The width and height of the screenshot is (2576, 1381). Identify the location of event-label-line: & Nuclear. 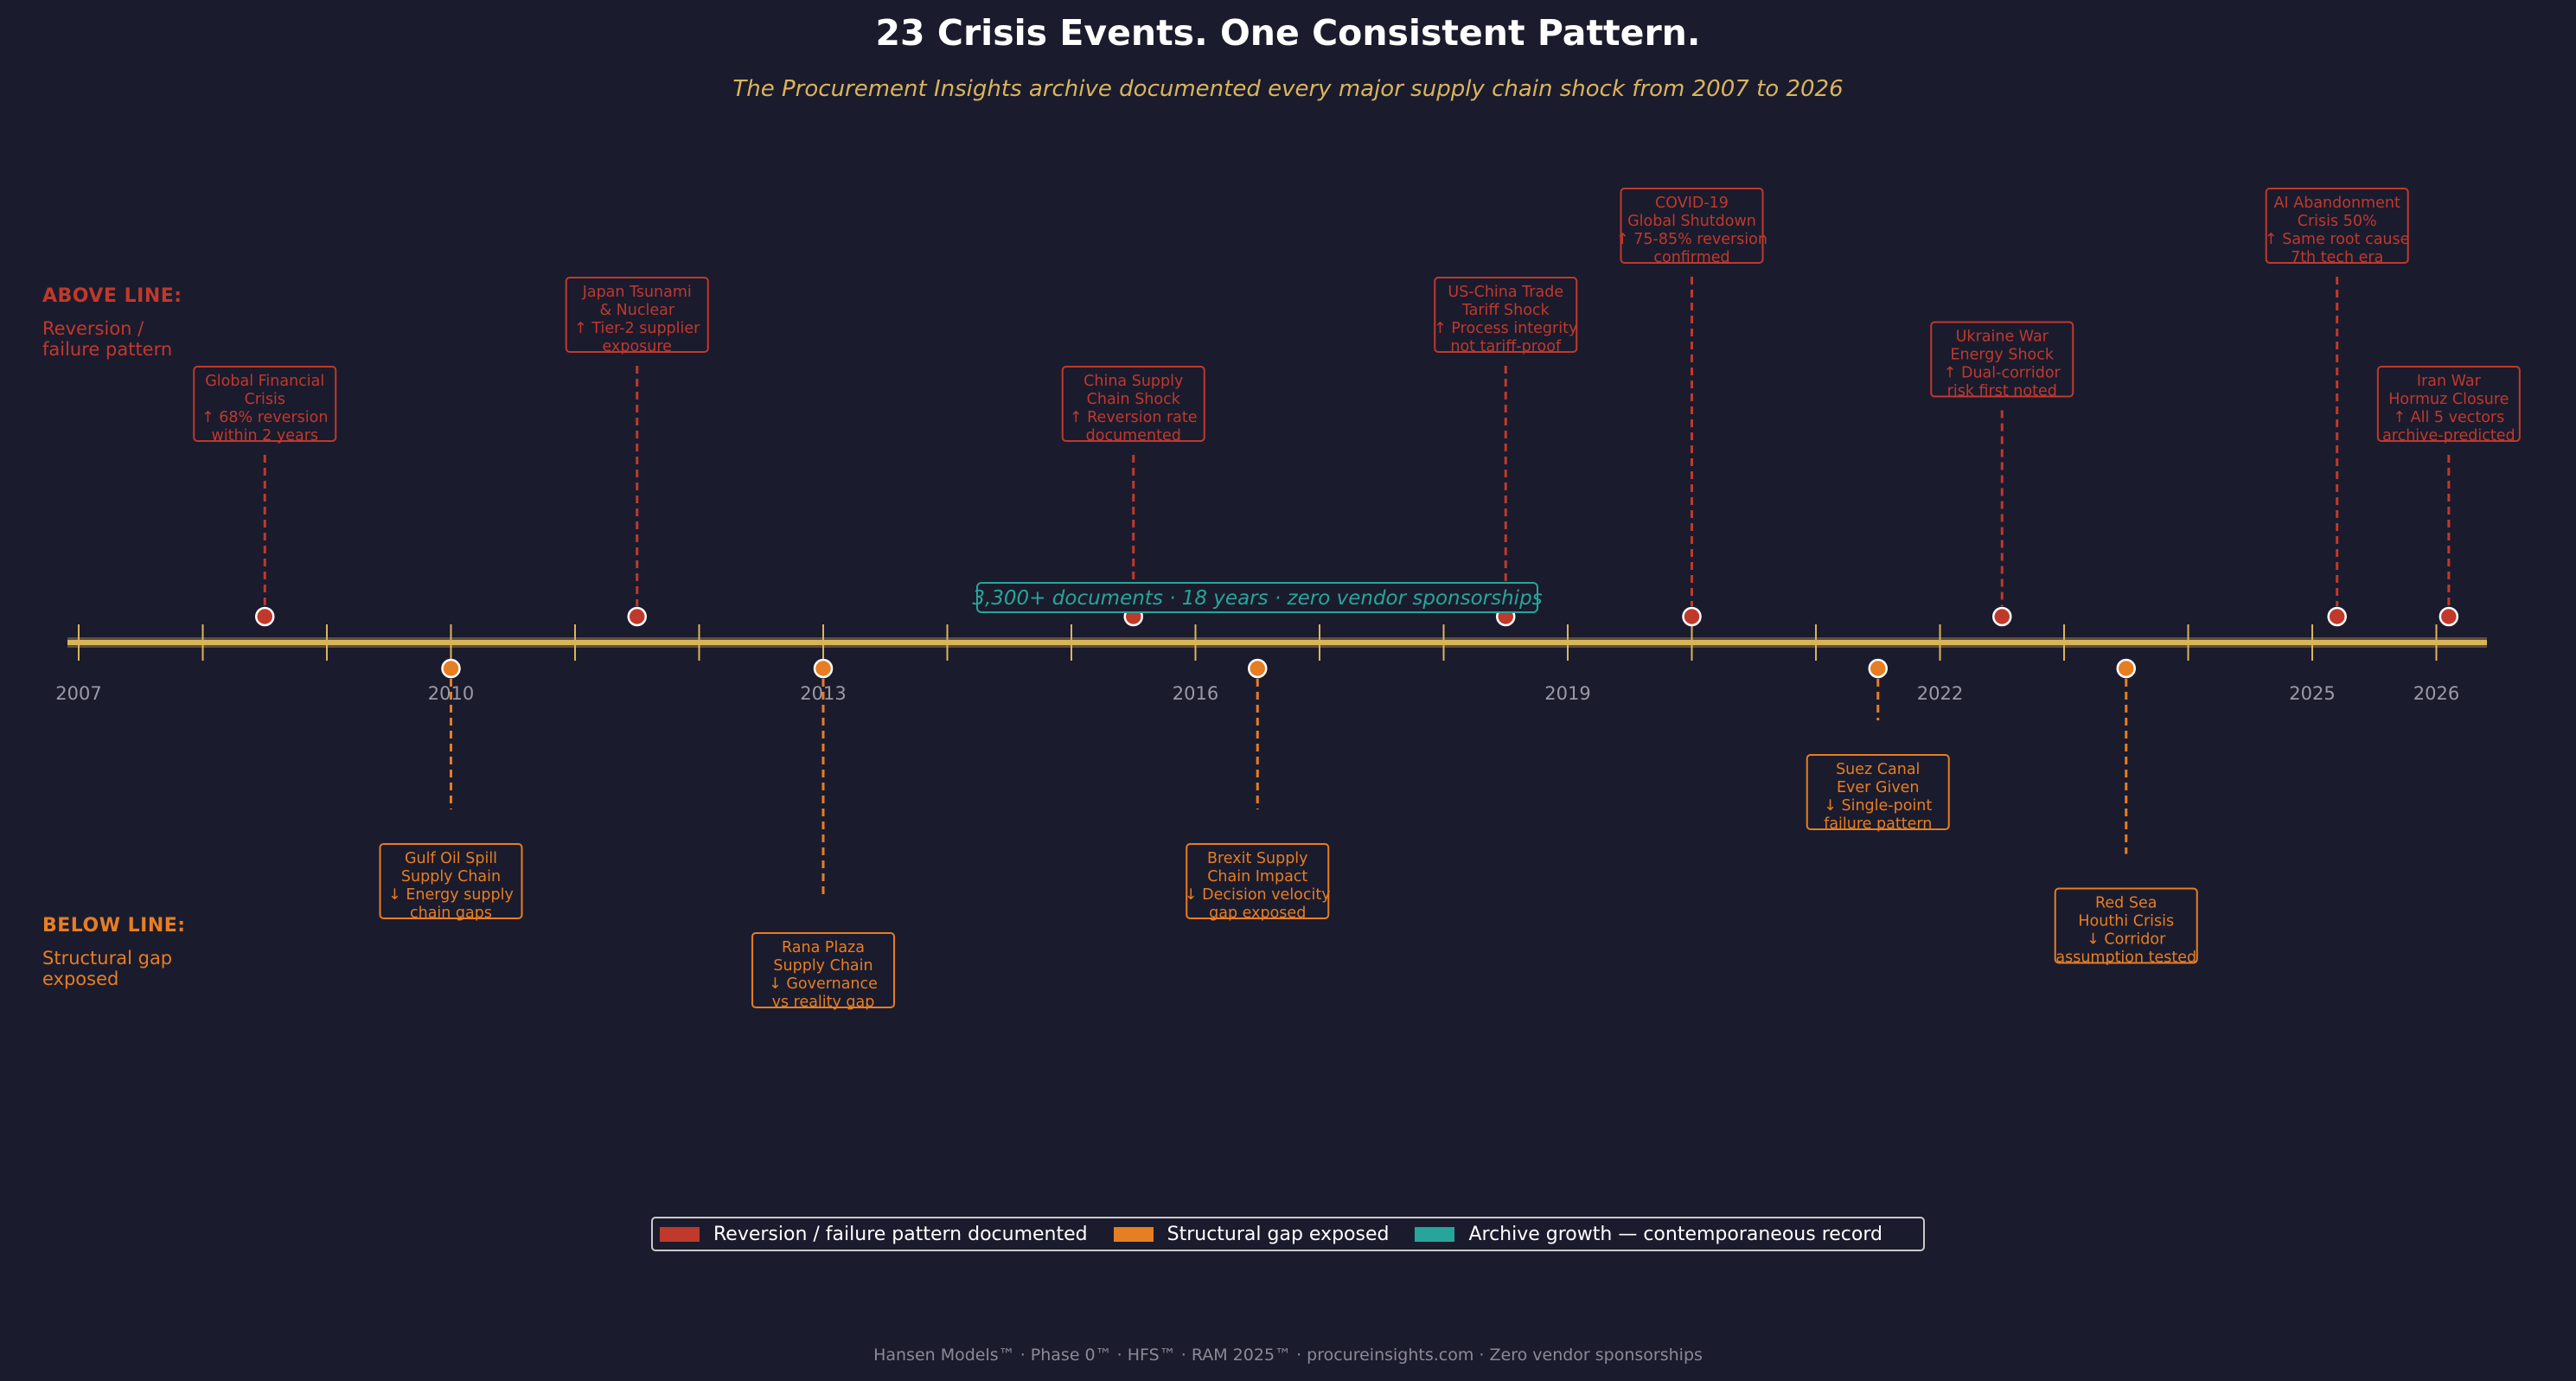
(637, 310).